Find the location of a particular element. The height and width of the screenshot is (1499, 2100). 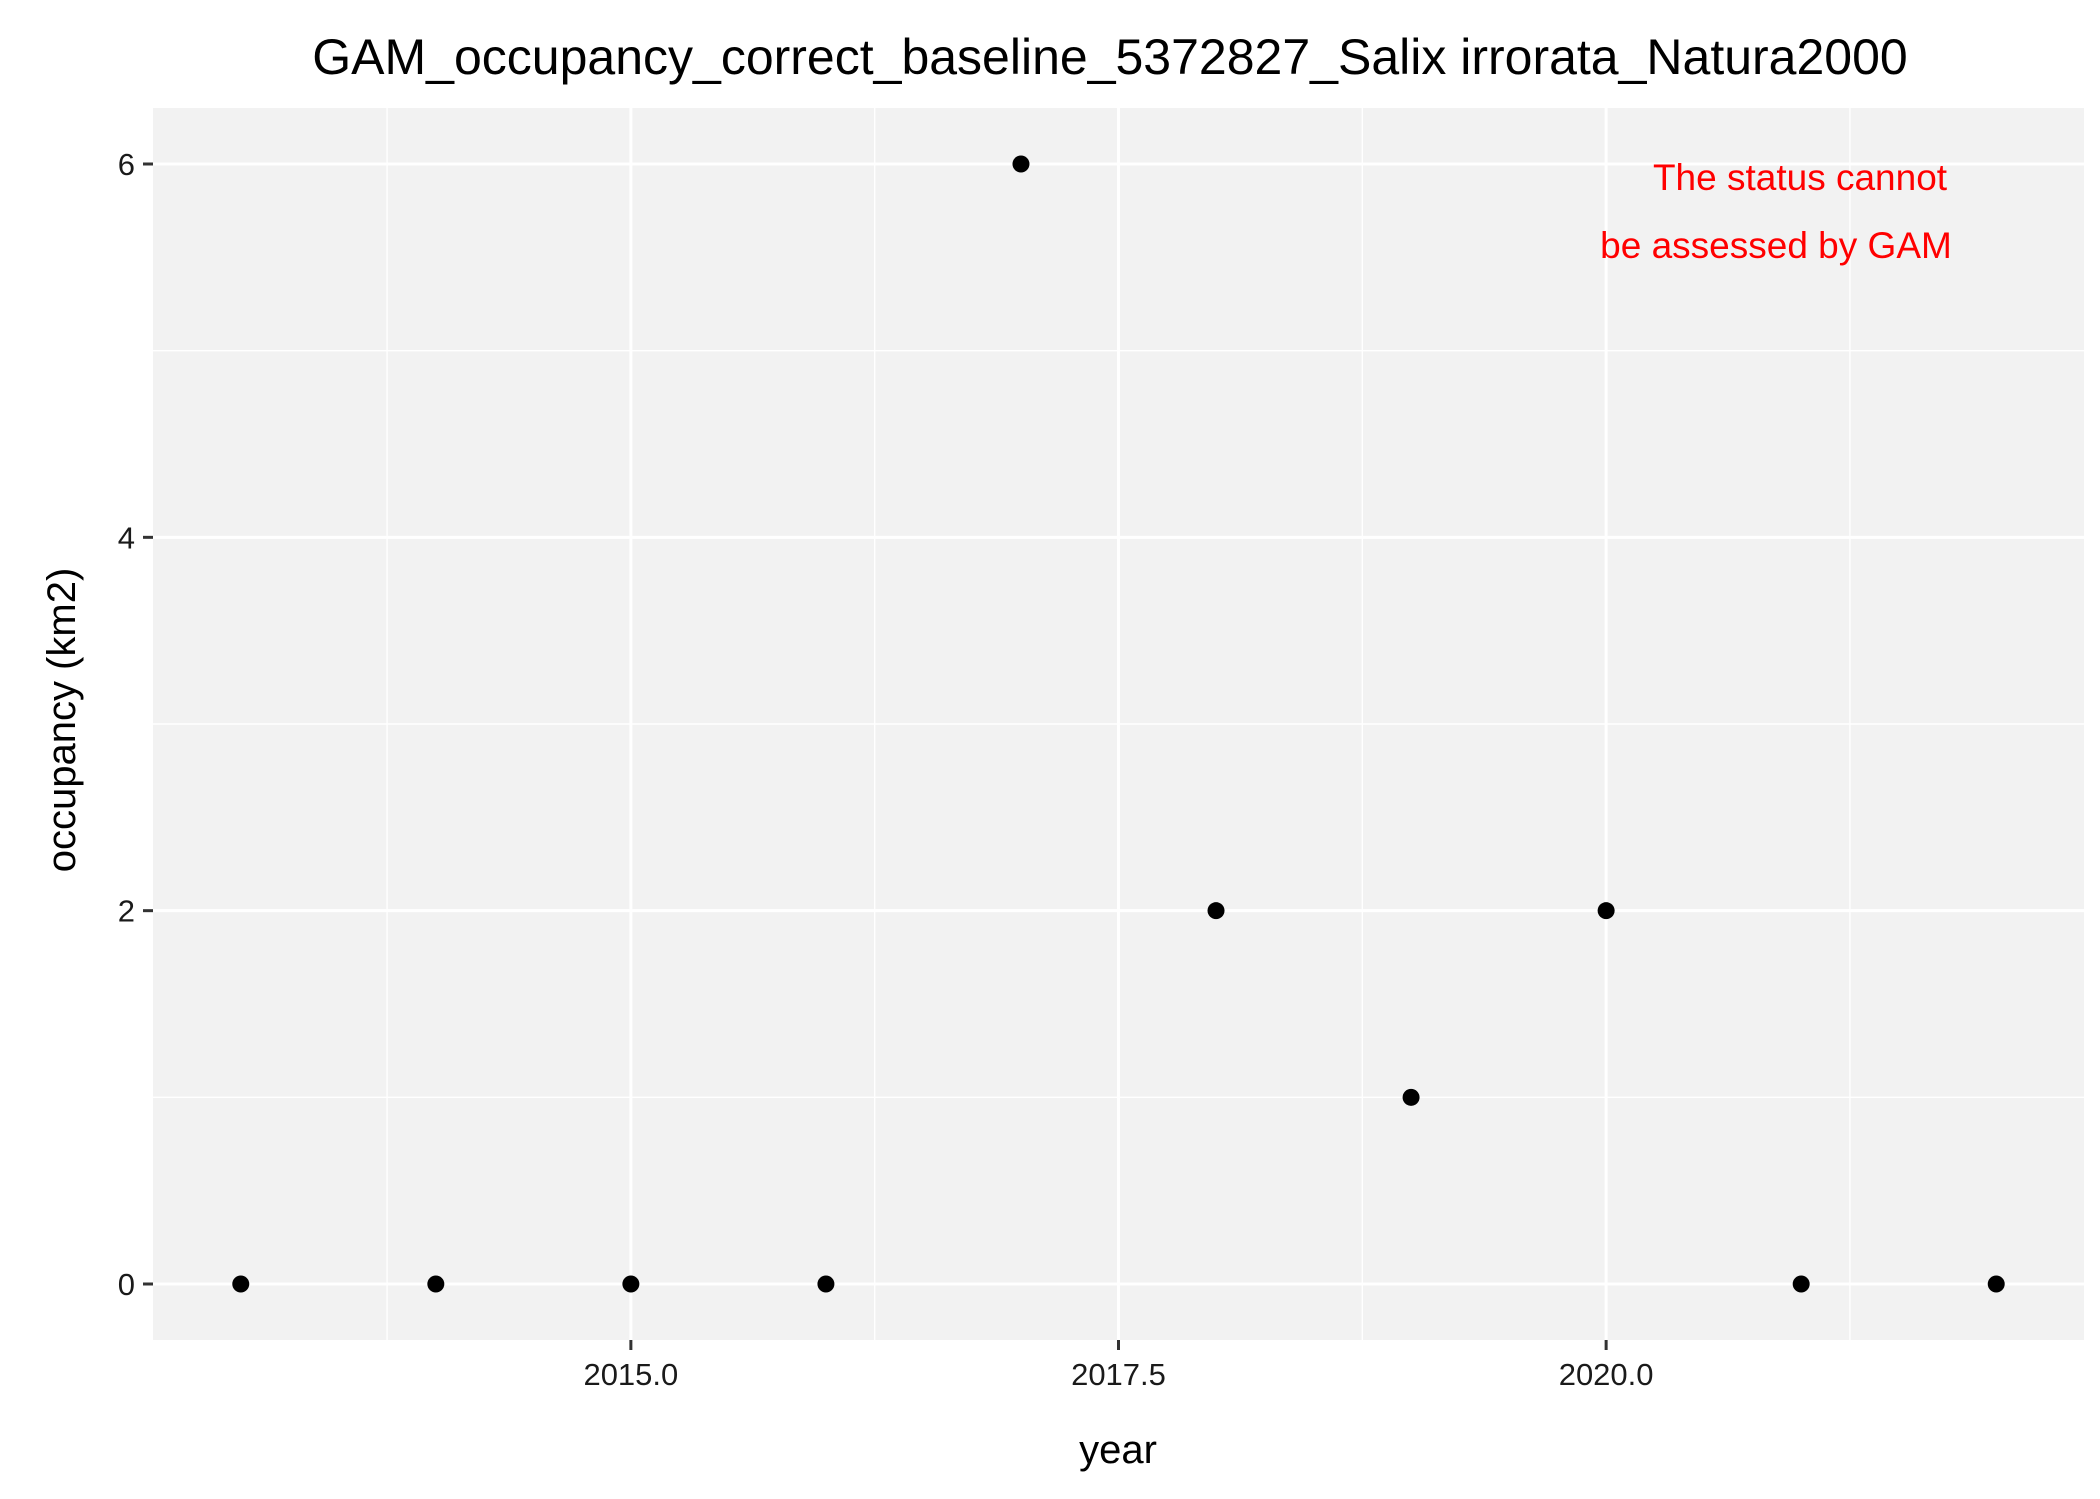

y-tick-label-2: 4 is located at coordinates (126, 537).